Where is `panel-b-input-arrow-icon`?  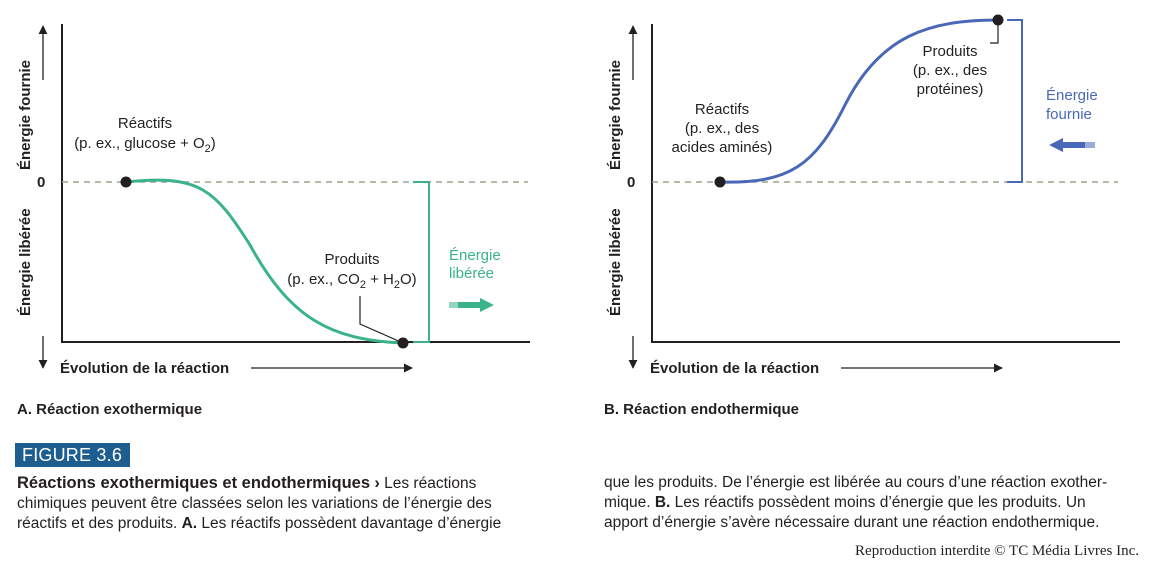
panel-b-input-arrow-icon is located at coordinates (1072, 145).